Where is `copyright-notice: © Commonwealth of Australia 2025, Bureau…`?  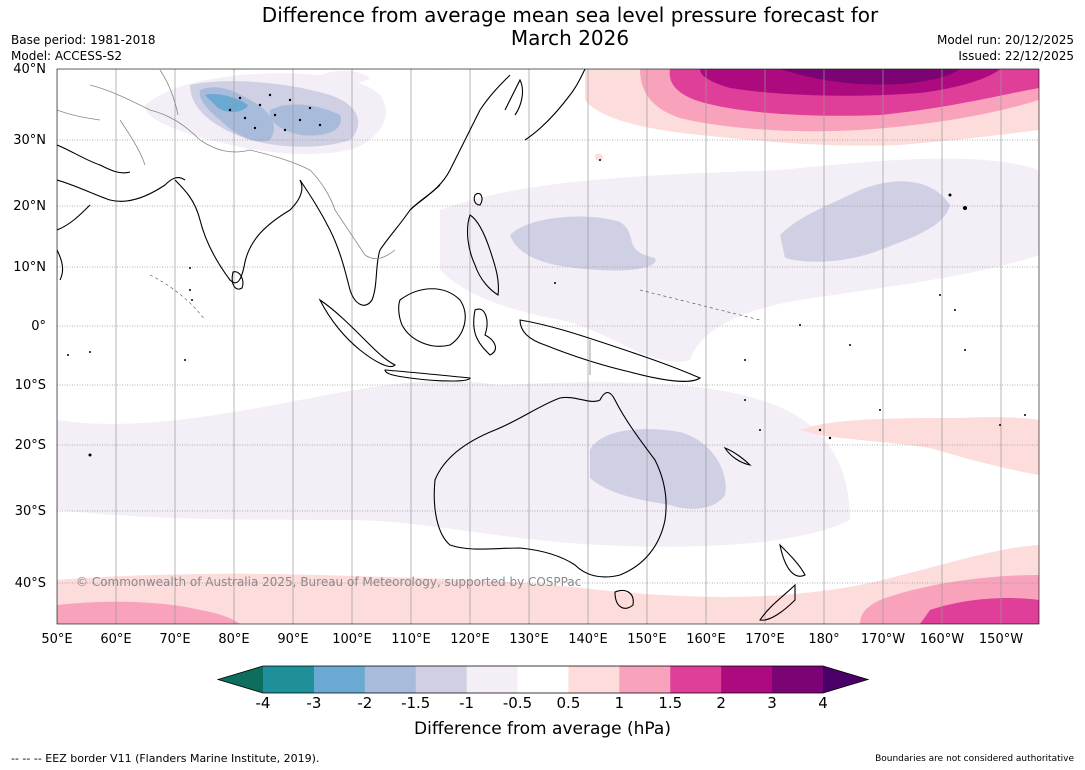 copyright-notice: © Commonwealth of Australia 2025, Bureau… is located at coordinates (329, 582).